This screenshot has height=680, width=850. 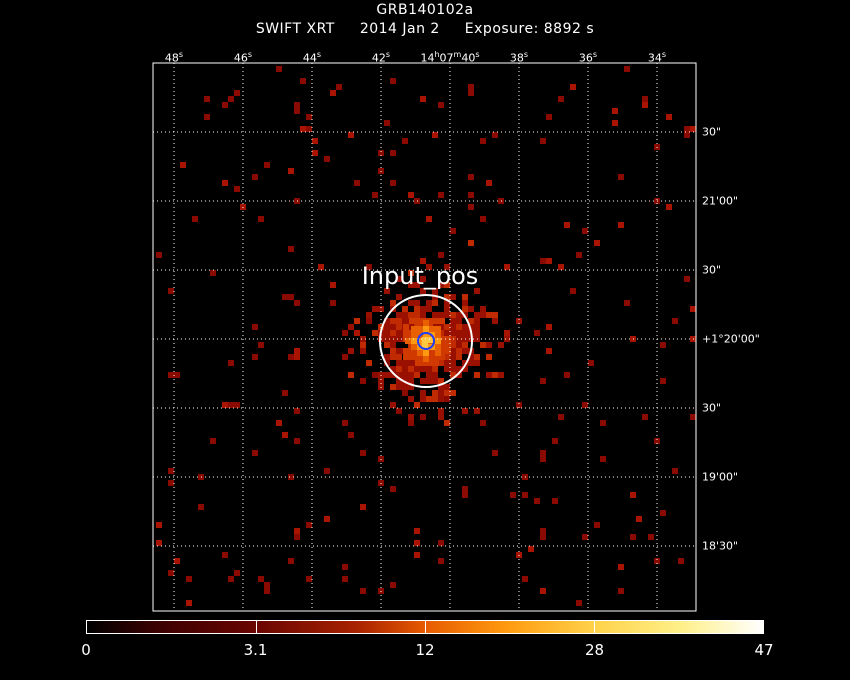 What do you see at coordinates (712, 408) in the screenshot?
I see `dec-tick-label-4: 30"` at bounding box center [712, 408].